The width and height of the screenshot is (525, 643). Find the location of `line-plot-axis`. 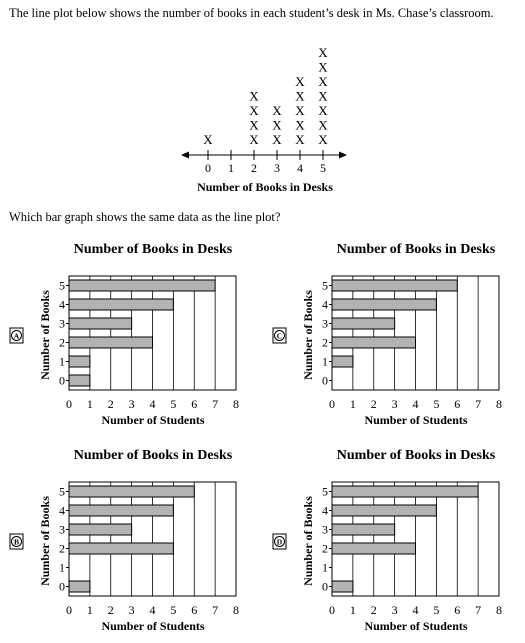

line-plot-axis is located at coordinates (264, 155).